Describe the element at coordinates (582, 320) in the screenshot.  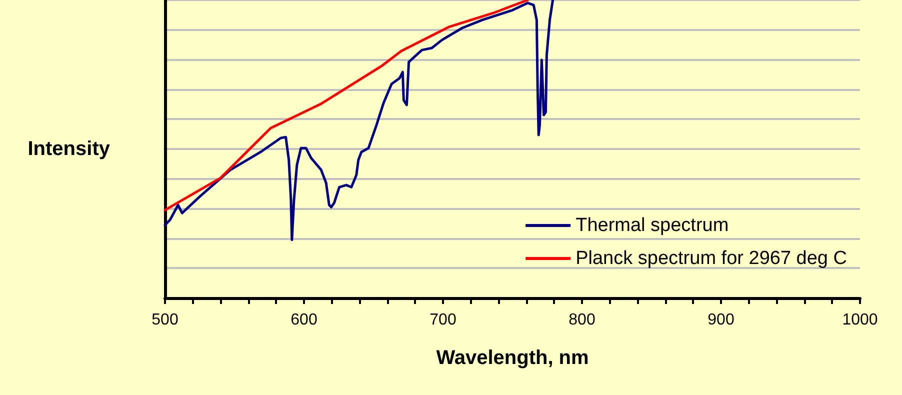
I see `x-tick-label: 800` at that location.